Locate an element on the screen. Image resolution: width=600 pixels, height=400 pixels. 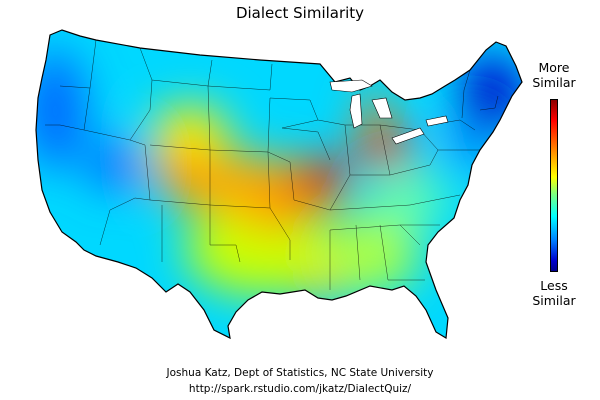
legend-high-label: More Similar is located at coordinates (554, 75).